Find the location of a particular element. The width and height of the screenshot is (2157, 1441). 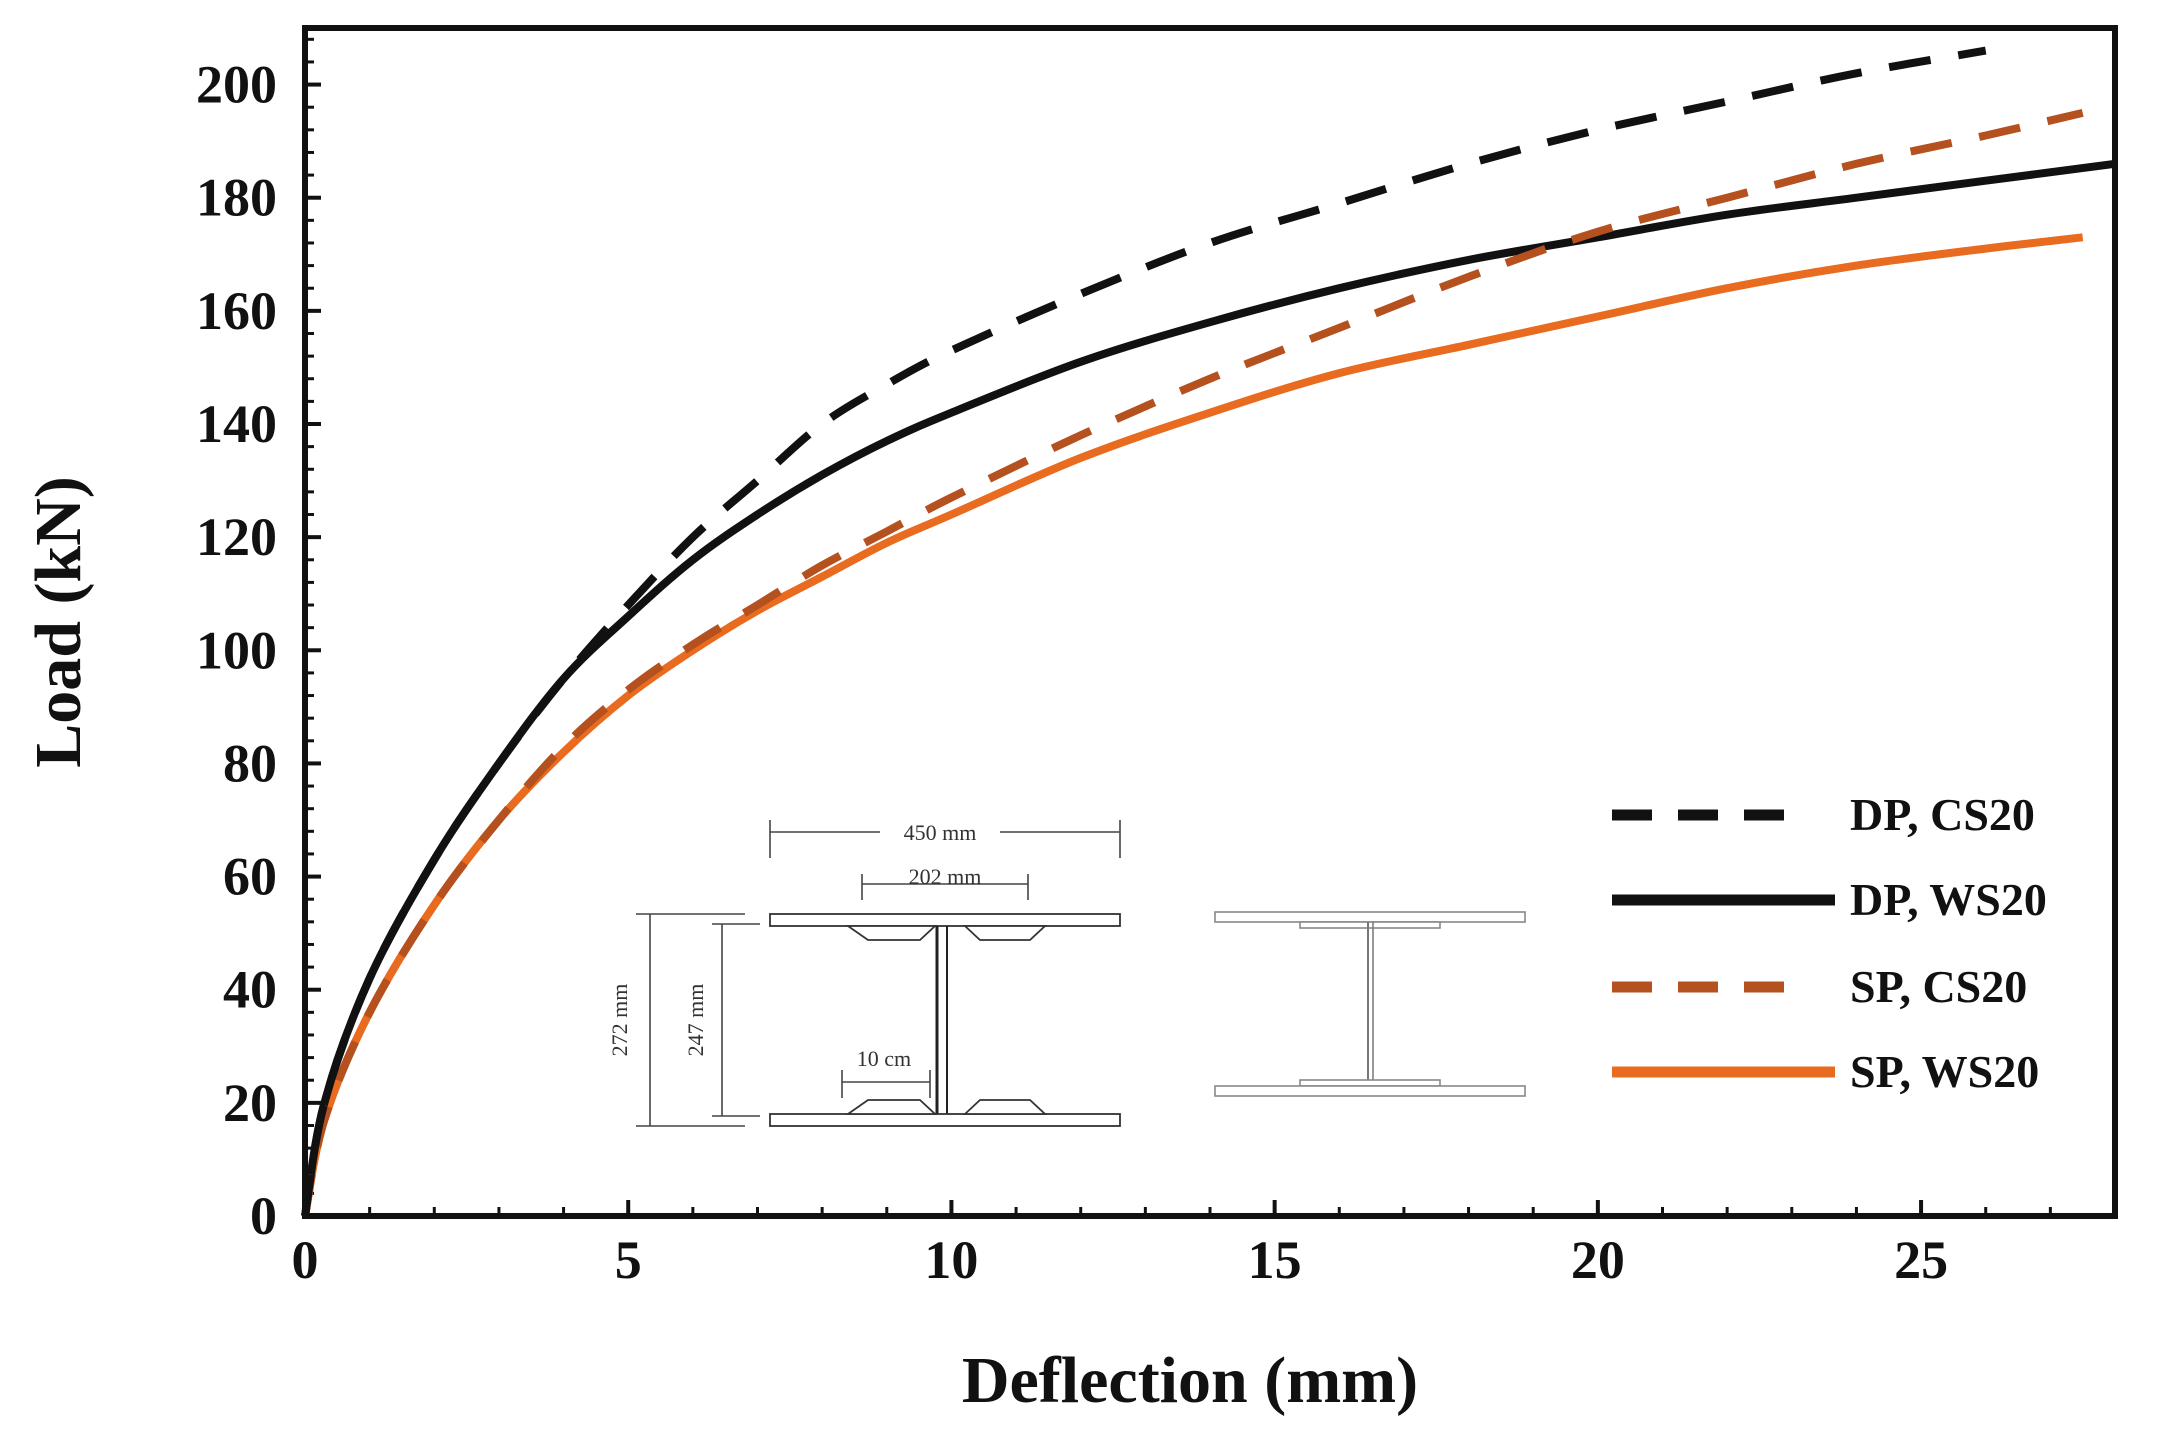

legend-label-dp-cs20: DP, CS20 is located at coordinates (1942, 814).